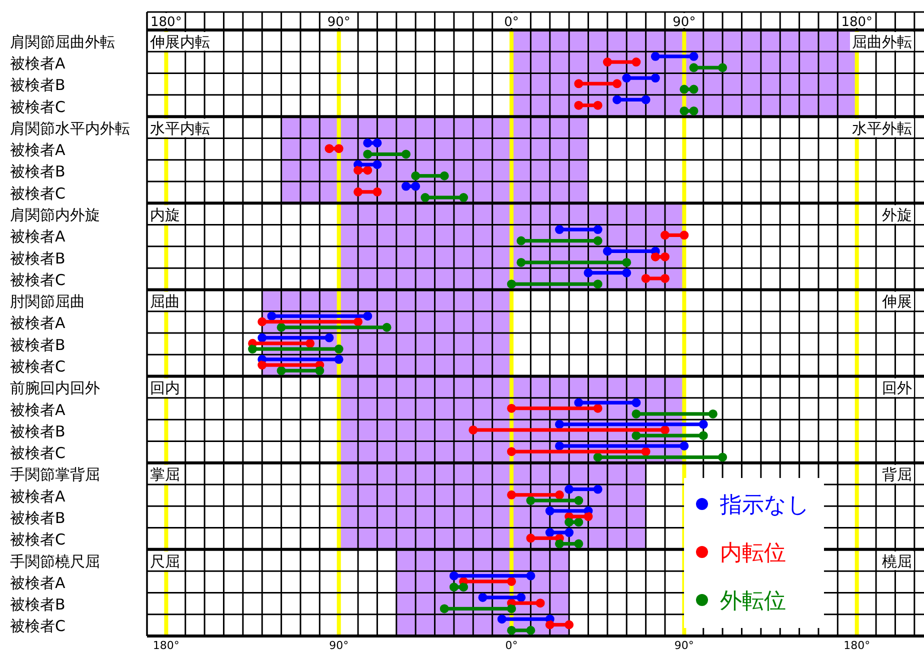  What do you see at coordinates (764, 505) in the screenshot?
I see `legend-label: 指示なし` at bounding box center [764, 505].